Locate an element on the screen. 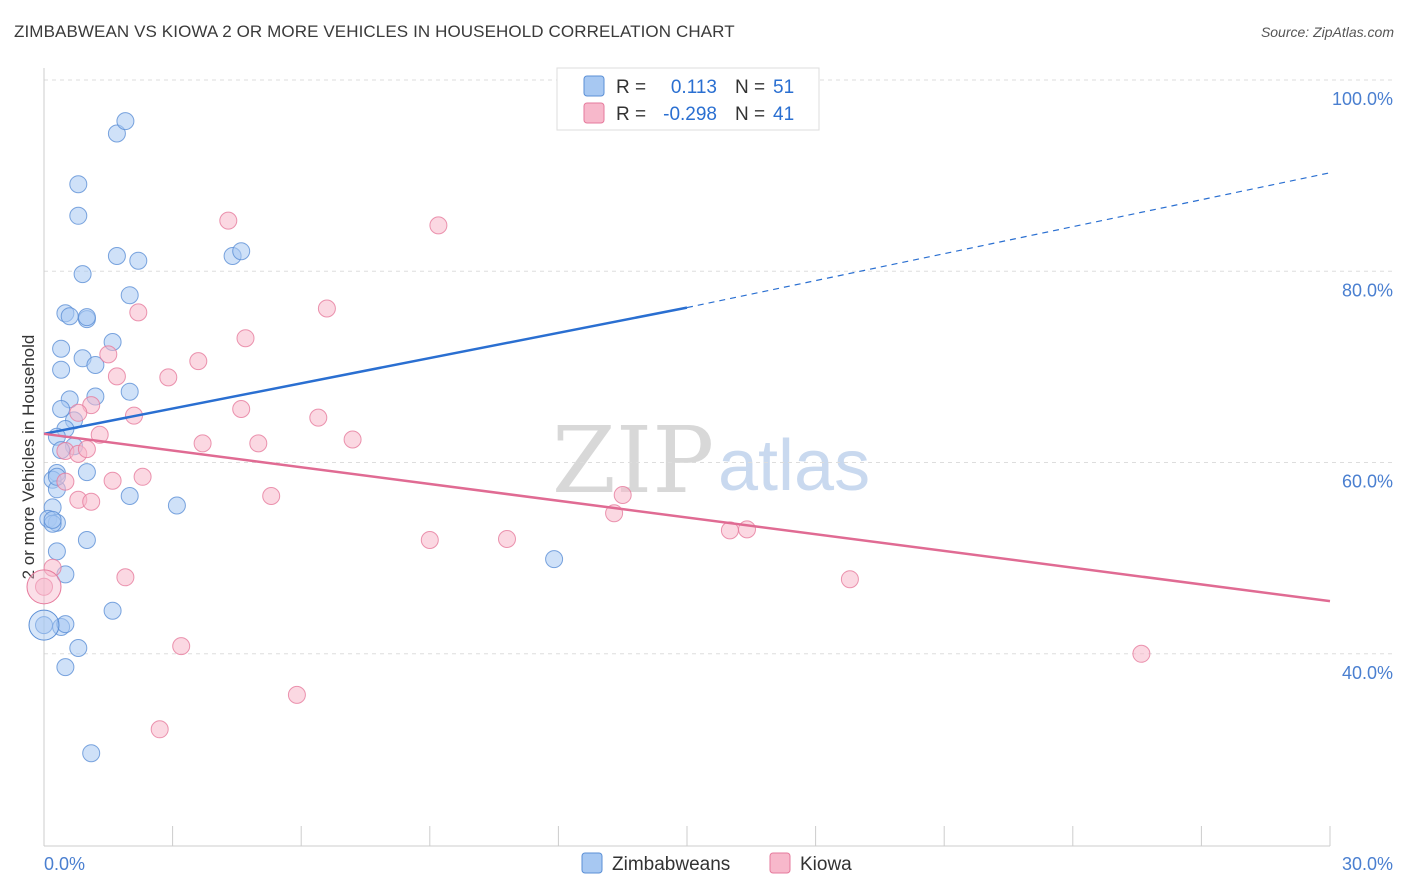 The image size is (1406, 892). top-legend: R = 0.113 N = 51 R = -0.298 N = 41 is located at coordinates (688, 99).